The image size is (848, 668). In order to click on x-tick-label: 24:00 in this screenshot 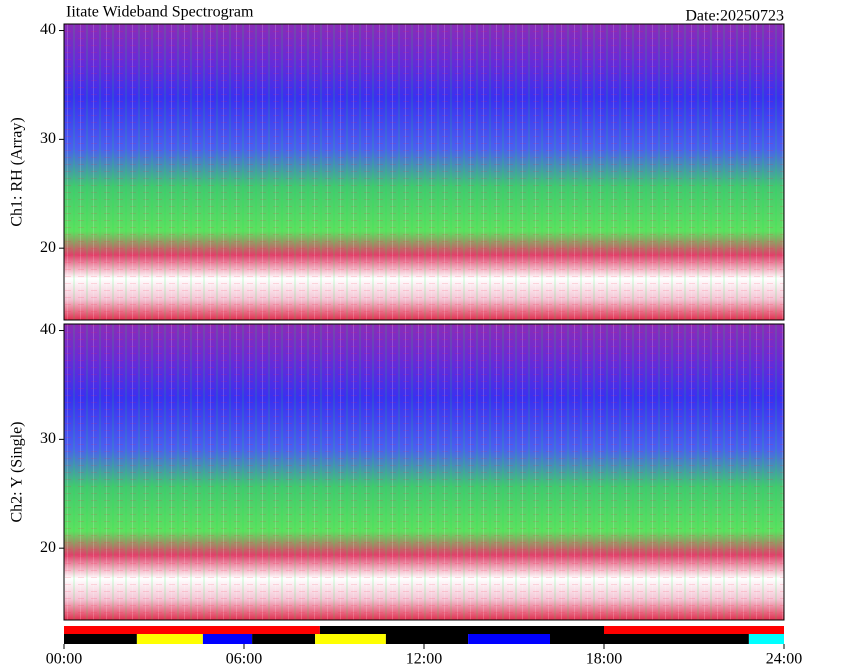, I will do `click(784, 659)`.